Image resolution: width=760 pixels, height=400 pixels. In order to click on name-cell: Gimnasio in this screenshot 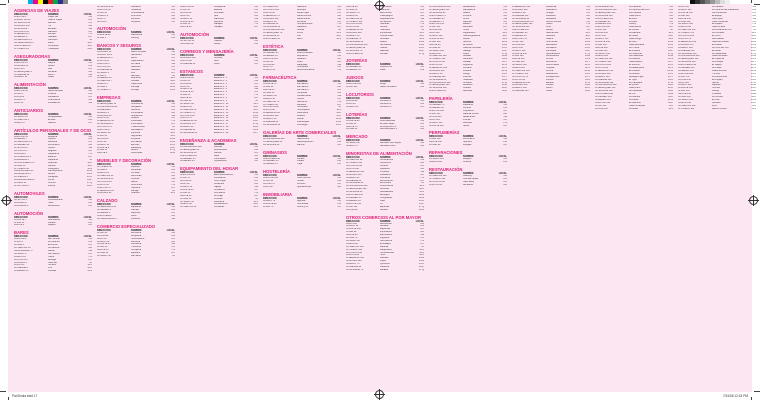, I will do `click(219, 12)`.